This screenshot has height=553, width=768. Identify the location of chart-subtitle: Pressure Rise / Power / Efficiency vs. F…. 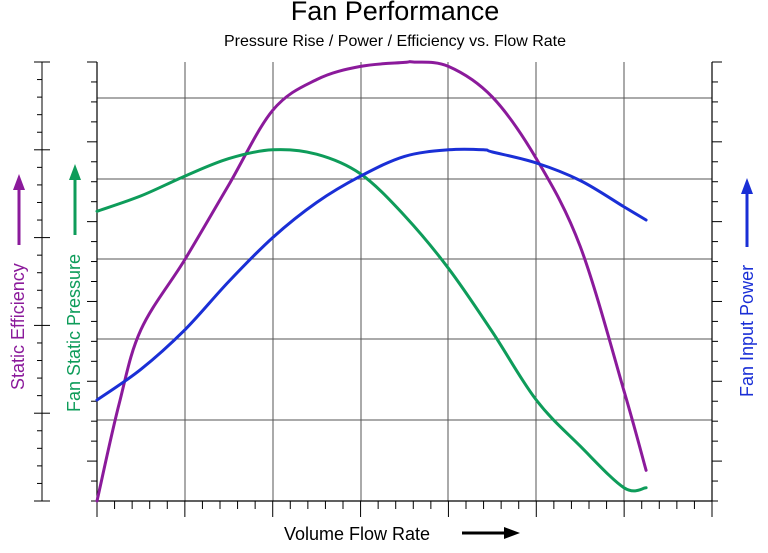
(395, 41).